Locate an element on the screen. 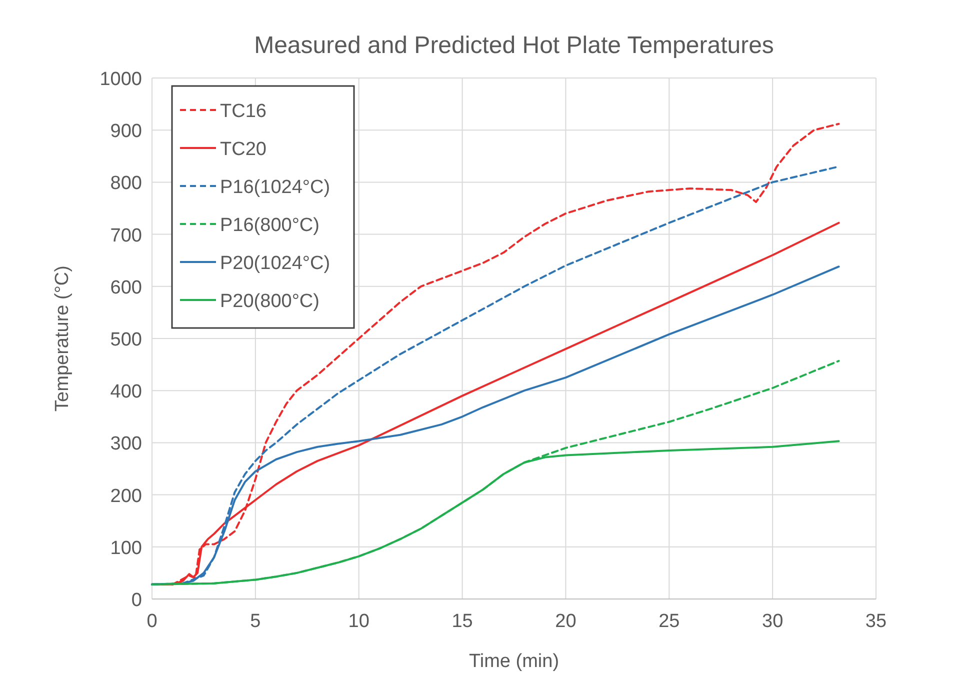 Image resolution: width=954 pixels, height=700 pixels. y-tick-label: 400 is located at coordinates (126, 392).